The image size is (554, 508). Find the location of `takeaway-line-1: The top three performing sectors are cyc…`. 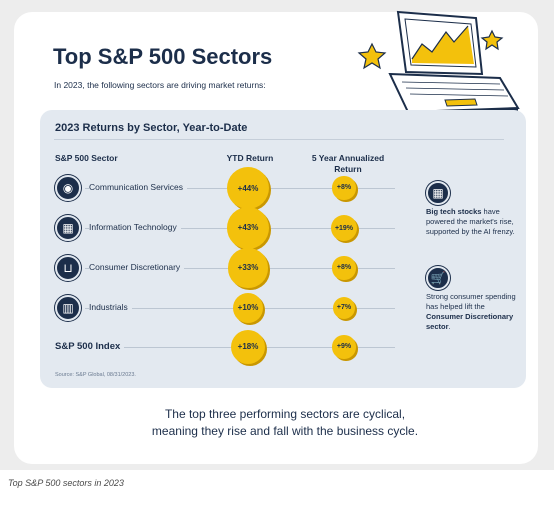

takeaway-line-1: The top three performing sectors are cyc… is located at coordinates (285, 414).